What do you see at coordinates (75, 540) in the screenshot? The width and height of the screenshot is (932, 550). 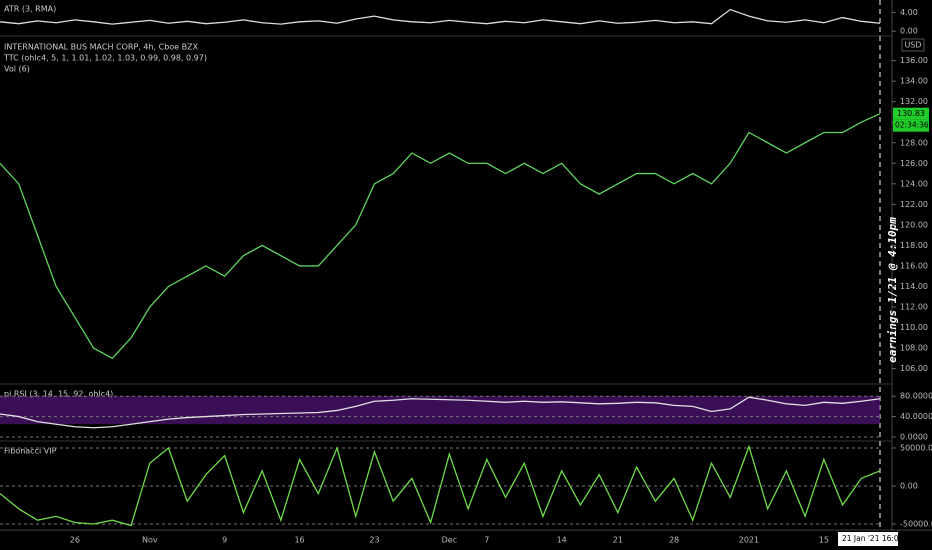 I see `x-tick-label: 26` at bounding box center [75, 540].